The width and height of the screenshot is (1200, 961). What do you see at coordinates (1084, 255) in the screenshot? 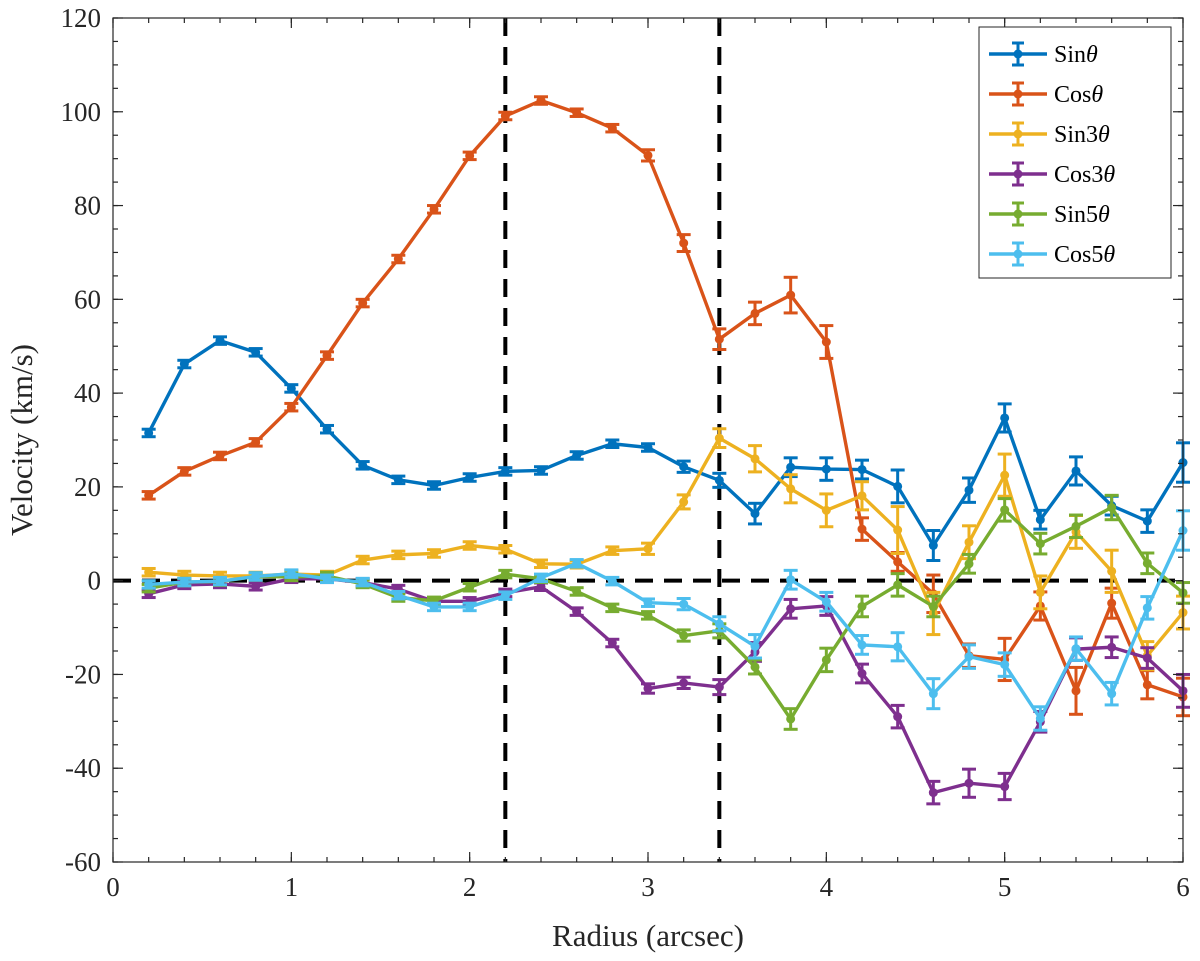
I see `legend-label: Cos5θ` at bounding box center [1084, 255].